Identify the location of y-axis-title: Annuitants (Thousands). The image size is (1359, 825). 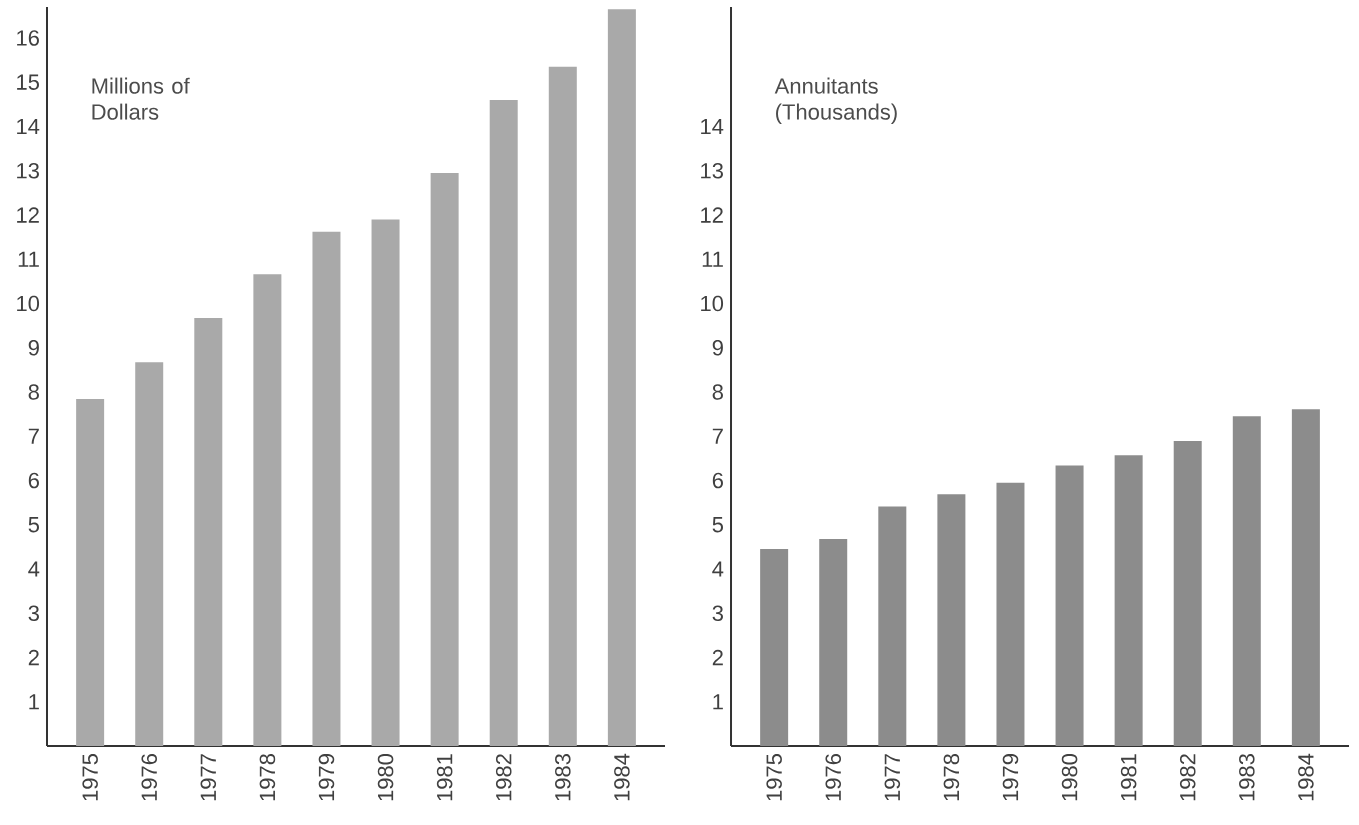
(835, 101).